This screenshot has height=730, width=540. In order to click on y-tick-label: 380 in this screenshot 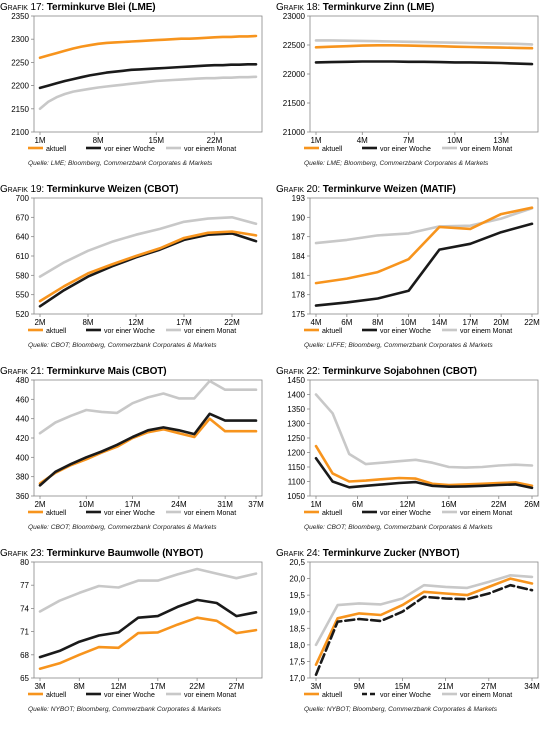, I will do `click(23, 477)`.